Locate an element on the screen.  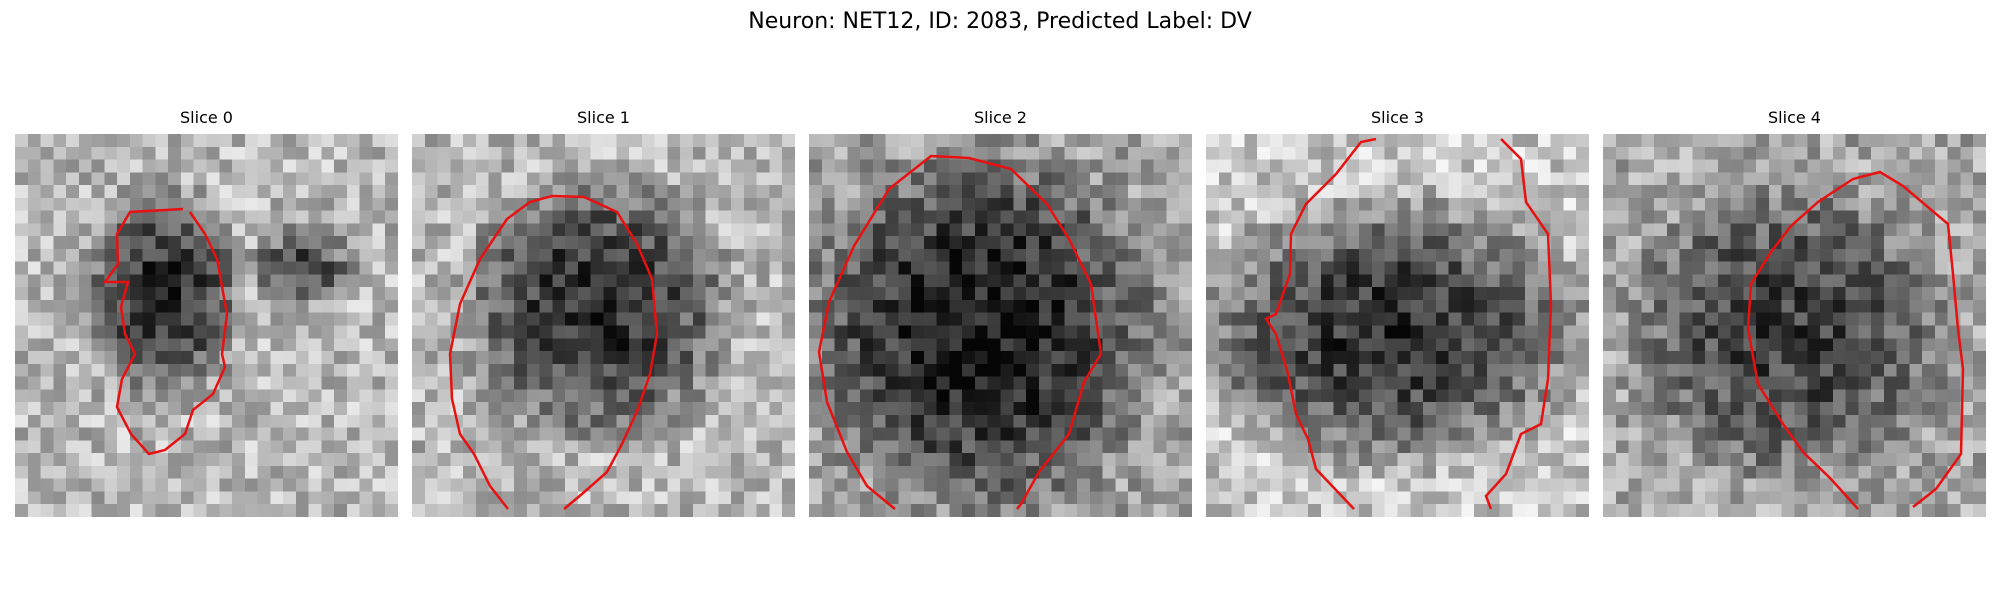
slice-title: Slice 0 is located at coordinates (206, 117).